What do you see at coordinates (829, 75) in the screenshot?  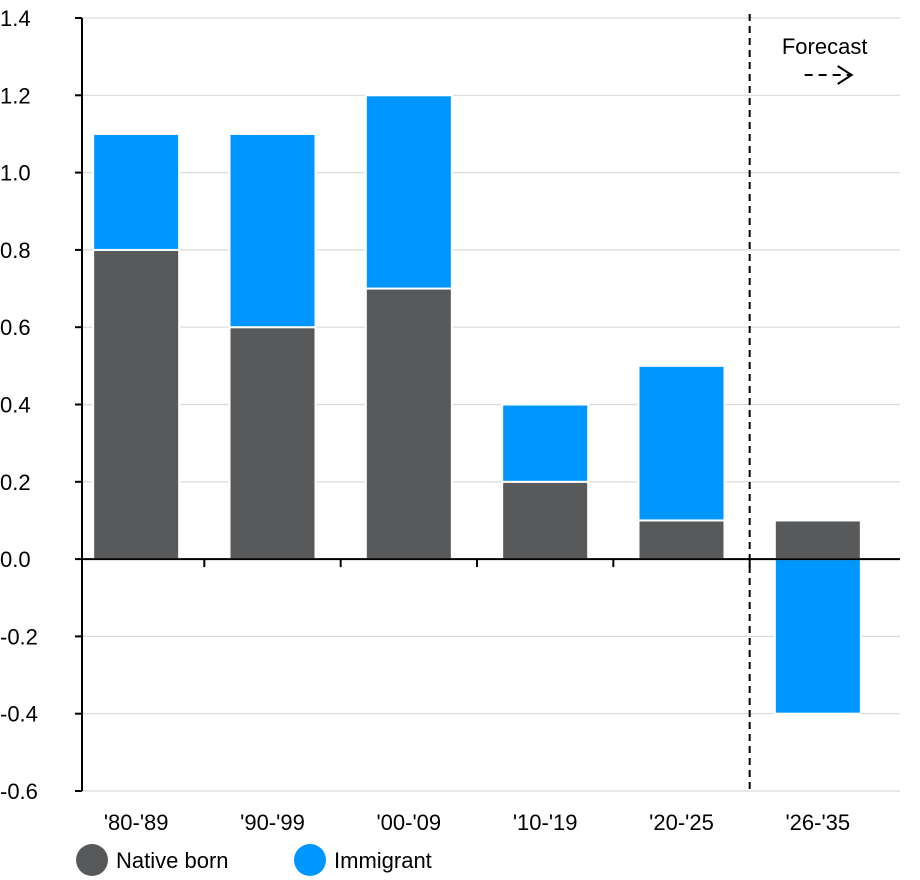 I see `forecast-arrow` at bounding box center [829, 75].